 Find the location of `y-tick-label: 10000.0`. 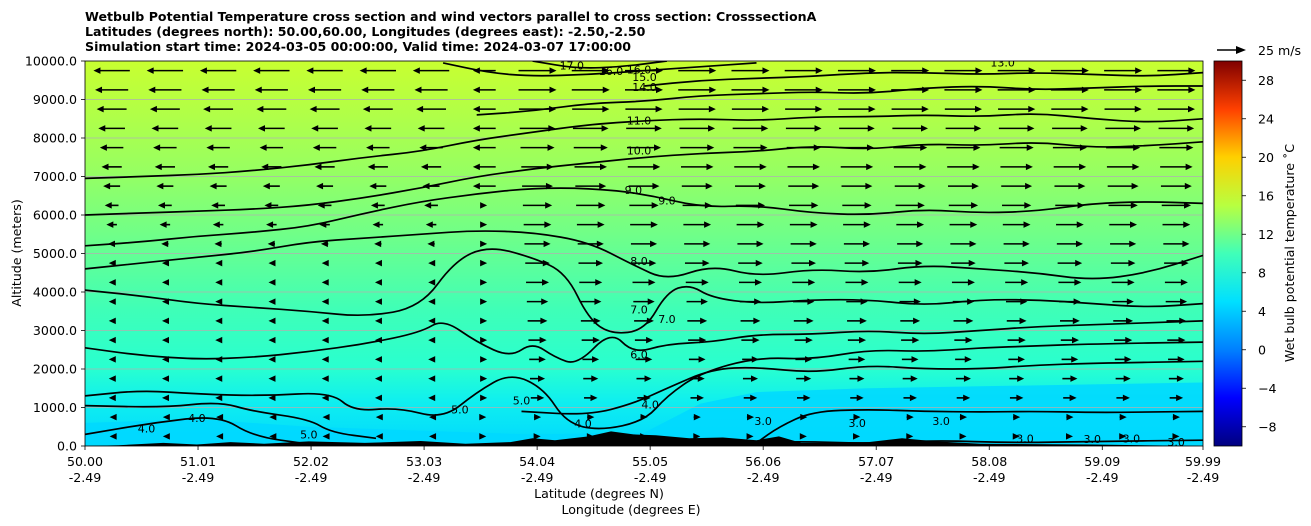

y-tick-label: 10000.0 is located at coordinates (51, 61).